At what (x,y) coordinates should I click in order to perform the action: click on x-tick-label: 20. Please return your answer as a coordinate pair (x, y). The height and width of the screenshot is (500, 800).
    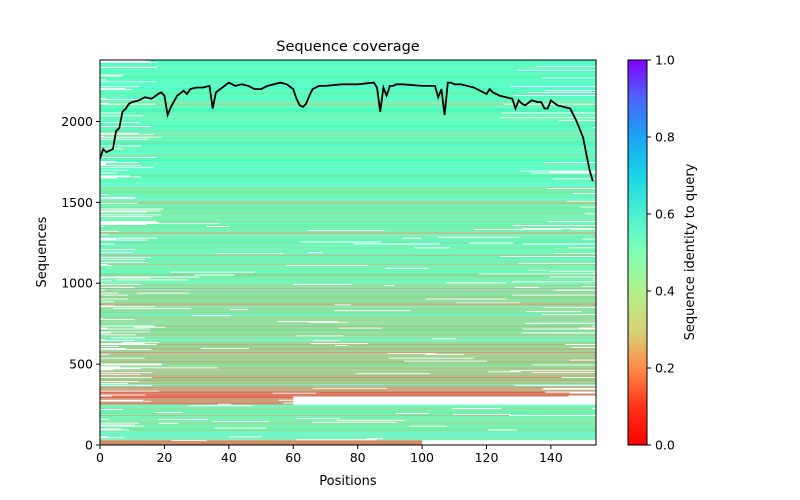
    Looking at the image, I should click on (164, 457).